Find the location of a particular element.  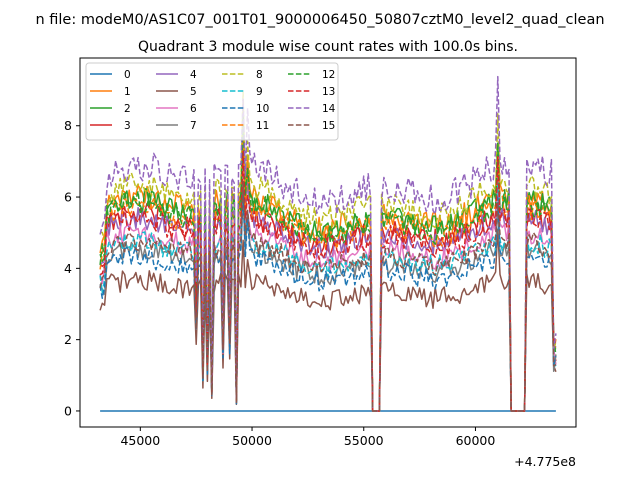

legend-box is located at coordinates (212, 101).